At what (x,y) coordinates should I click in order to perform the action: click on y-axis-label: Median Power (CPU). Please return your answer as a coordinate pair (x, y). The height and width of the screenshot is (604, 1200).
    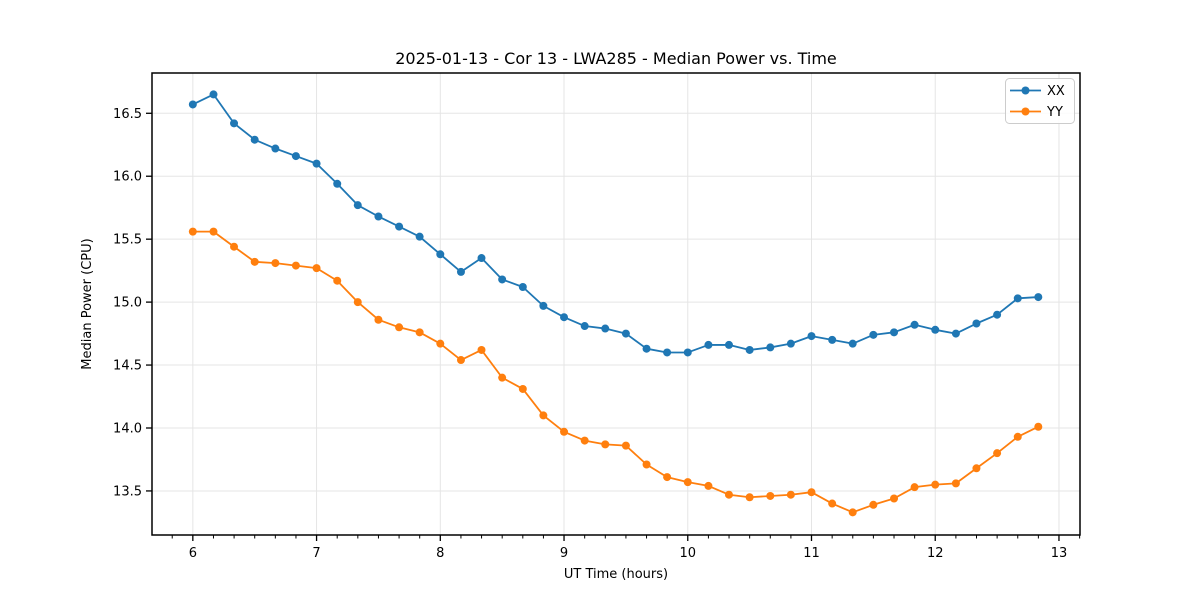
    Looking at the image, I should click on (87, 303).